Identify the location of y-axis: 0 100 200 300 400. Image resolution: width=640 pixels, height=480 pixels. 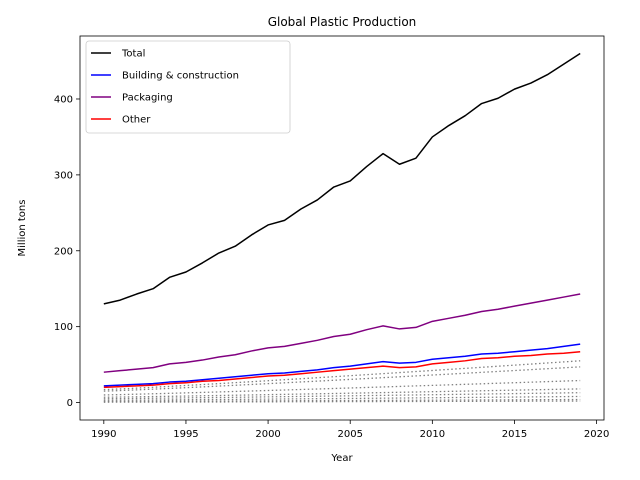
(67, 251).